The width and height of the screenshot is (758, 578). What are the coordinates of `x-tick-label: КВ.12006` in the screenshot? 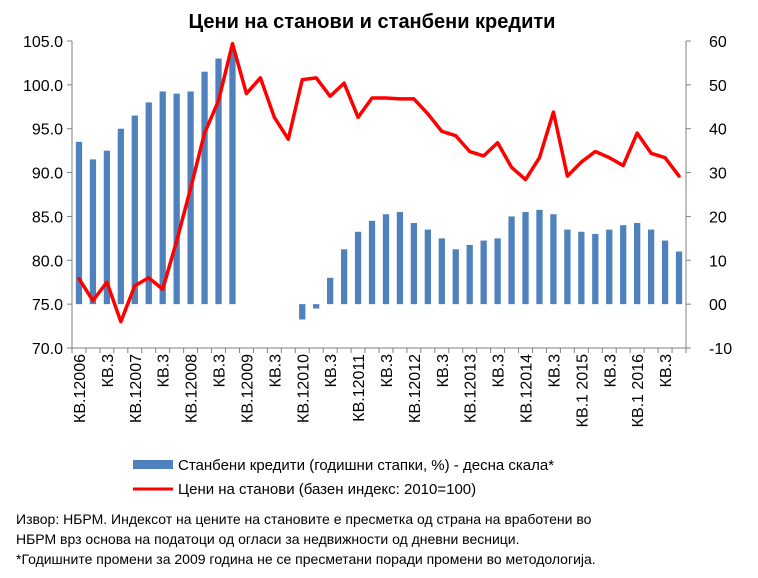 It's located at (80, 388).